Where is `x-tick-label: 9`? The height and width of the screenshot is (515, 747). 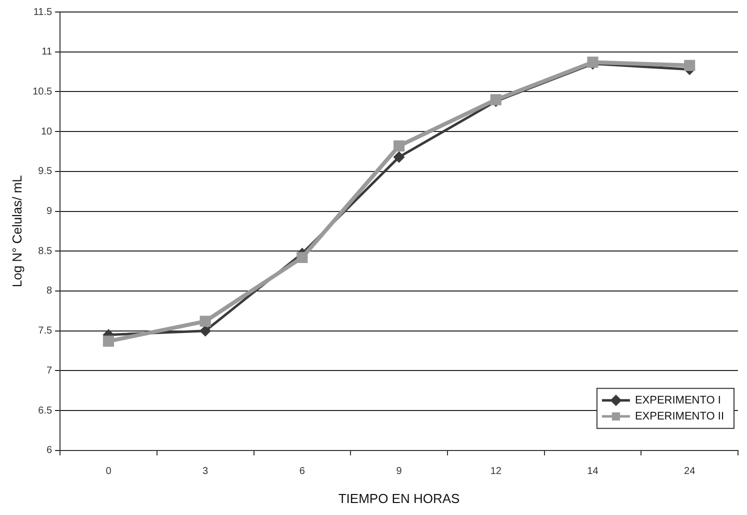 x-tick-label: 9 is located at coordinates (399, 472).